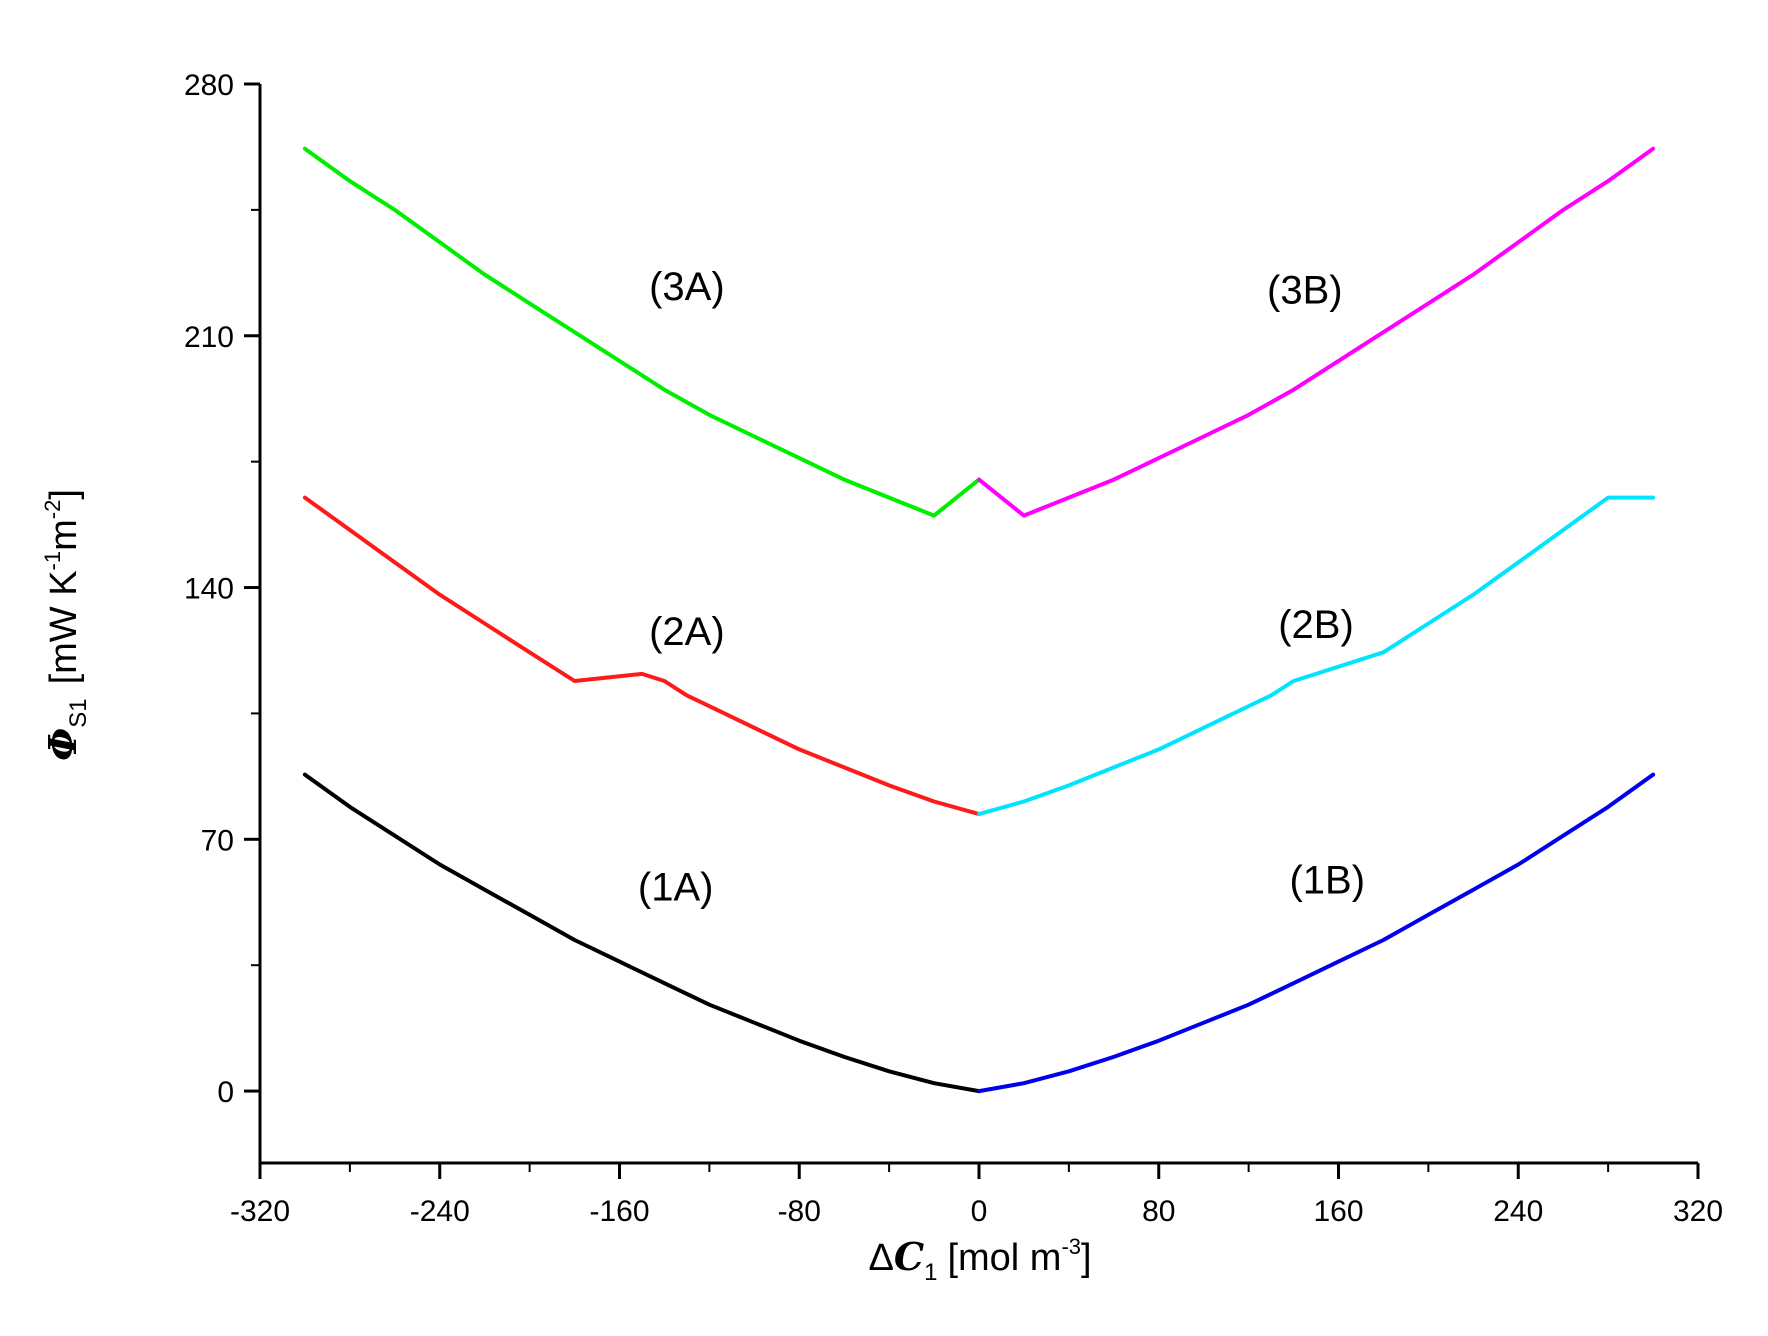 The height and width of the screenshot is (1336, 1768). I want to click on series-label-3a: (3A), so click(687, 287).